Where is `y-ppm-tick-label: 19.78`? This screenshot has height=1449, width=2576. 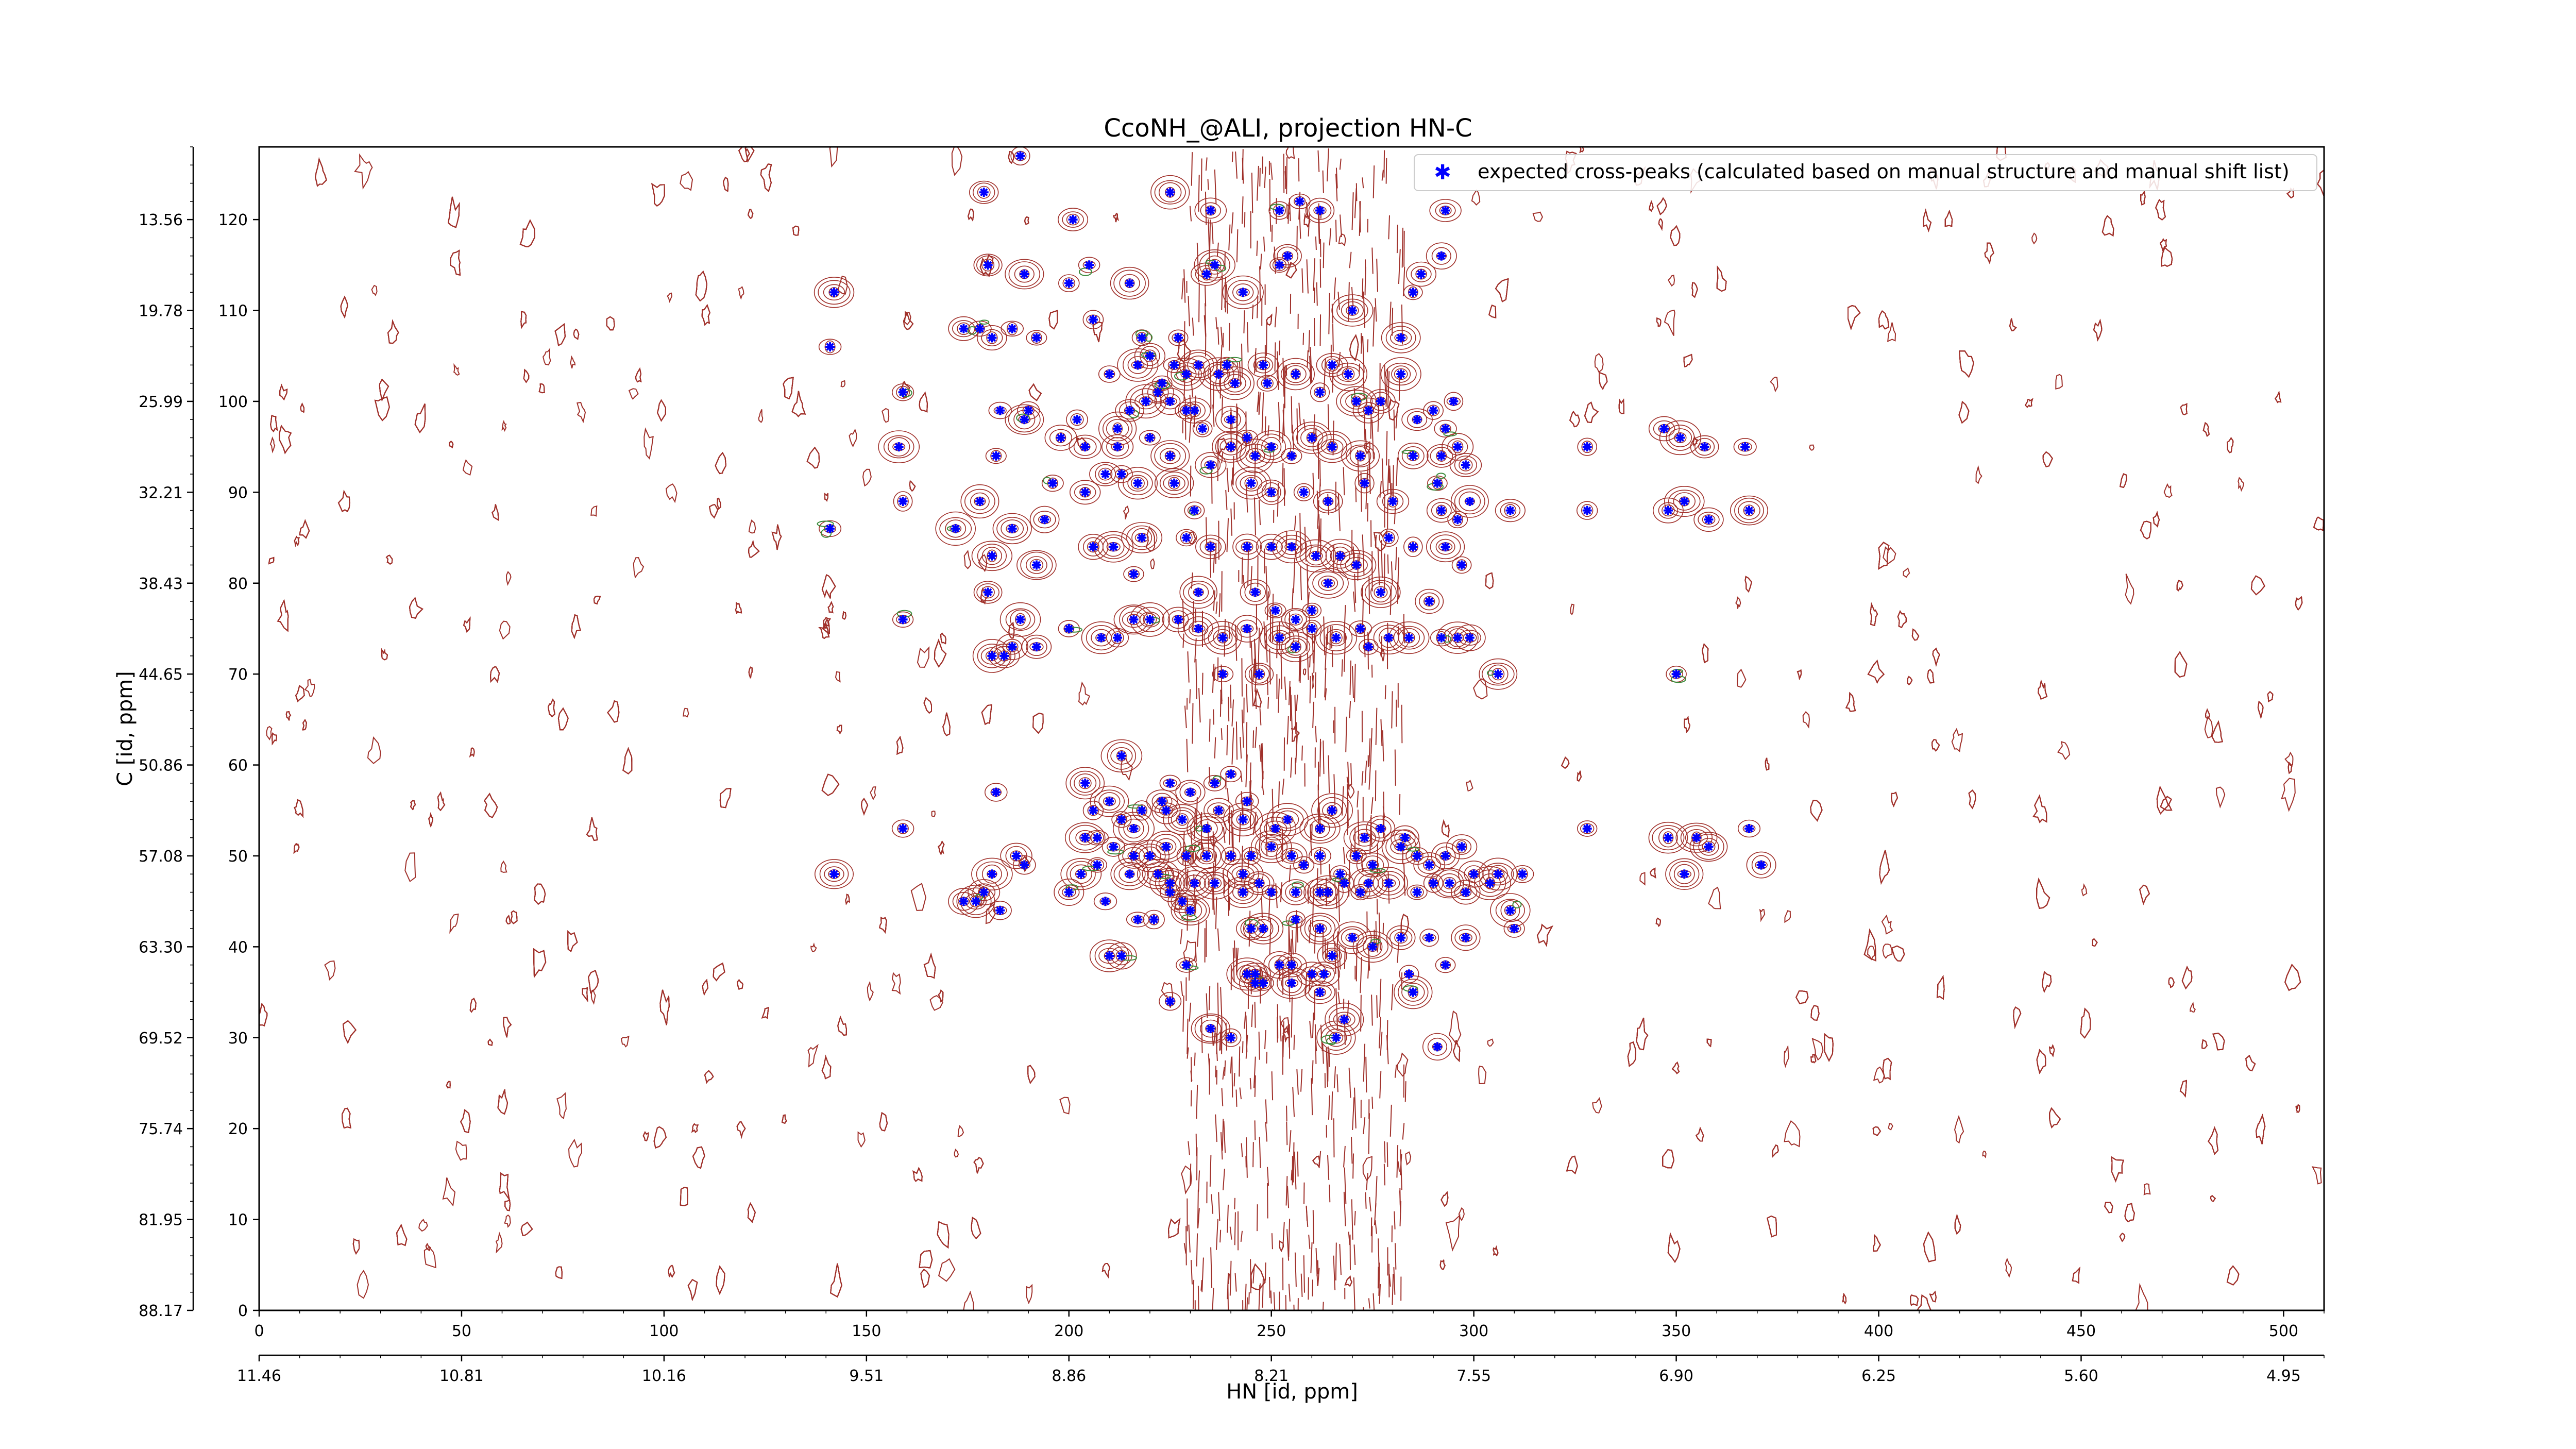 y-ppm-tick-label: 19.78 is located at coordinates (161, 311).